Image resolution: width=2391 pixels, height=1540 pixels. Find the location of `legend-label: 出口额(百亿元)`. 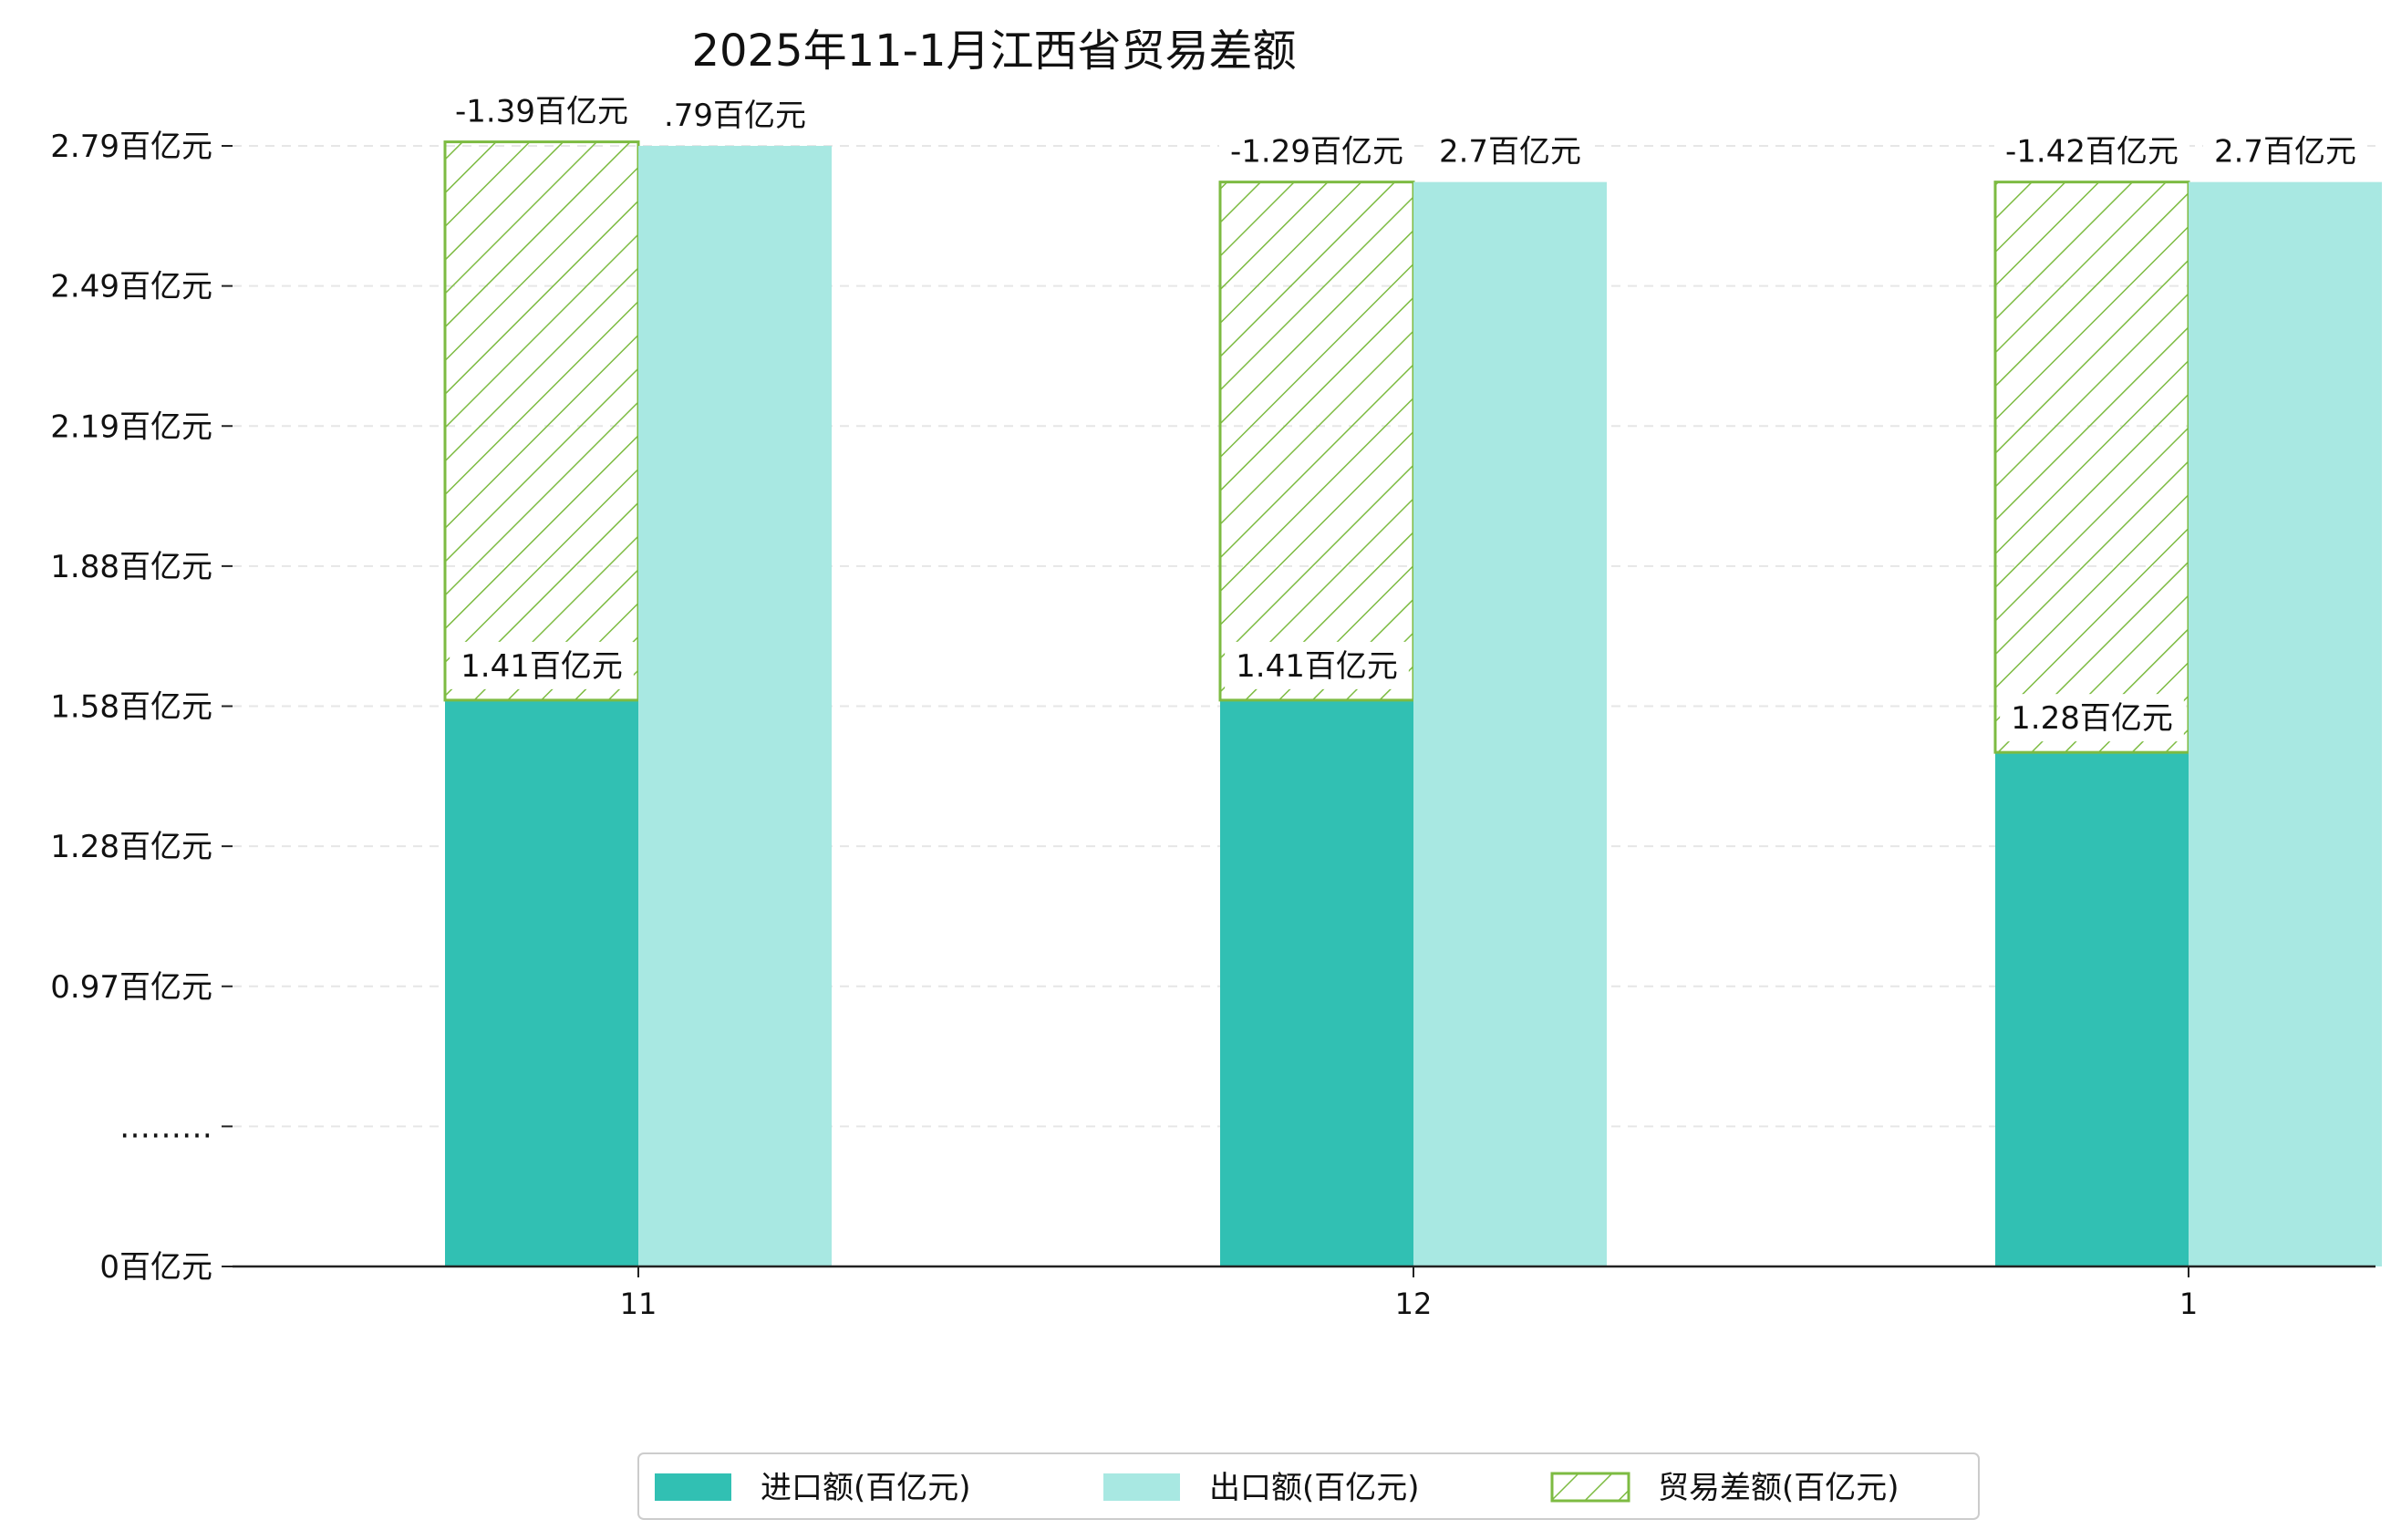

legend-label: 出口额(百亿元) is located at coordinates (1315, 1488).